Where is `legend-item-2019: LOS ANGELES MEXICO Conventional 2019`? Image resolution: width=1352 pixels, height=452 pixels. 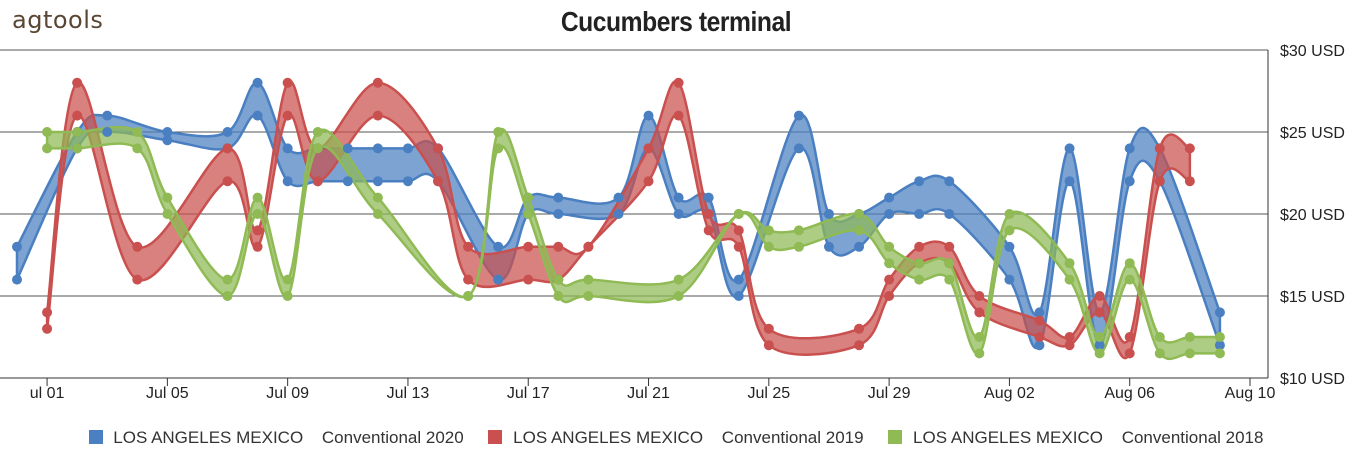 legend-item-2019: LOS ANGELES MEXICO Conventional 2019 is located at coordinates (676, 438).